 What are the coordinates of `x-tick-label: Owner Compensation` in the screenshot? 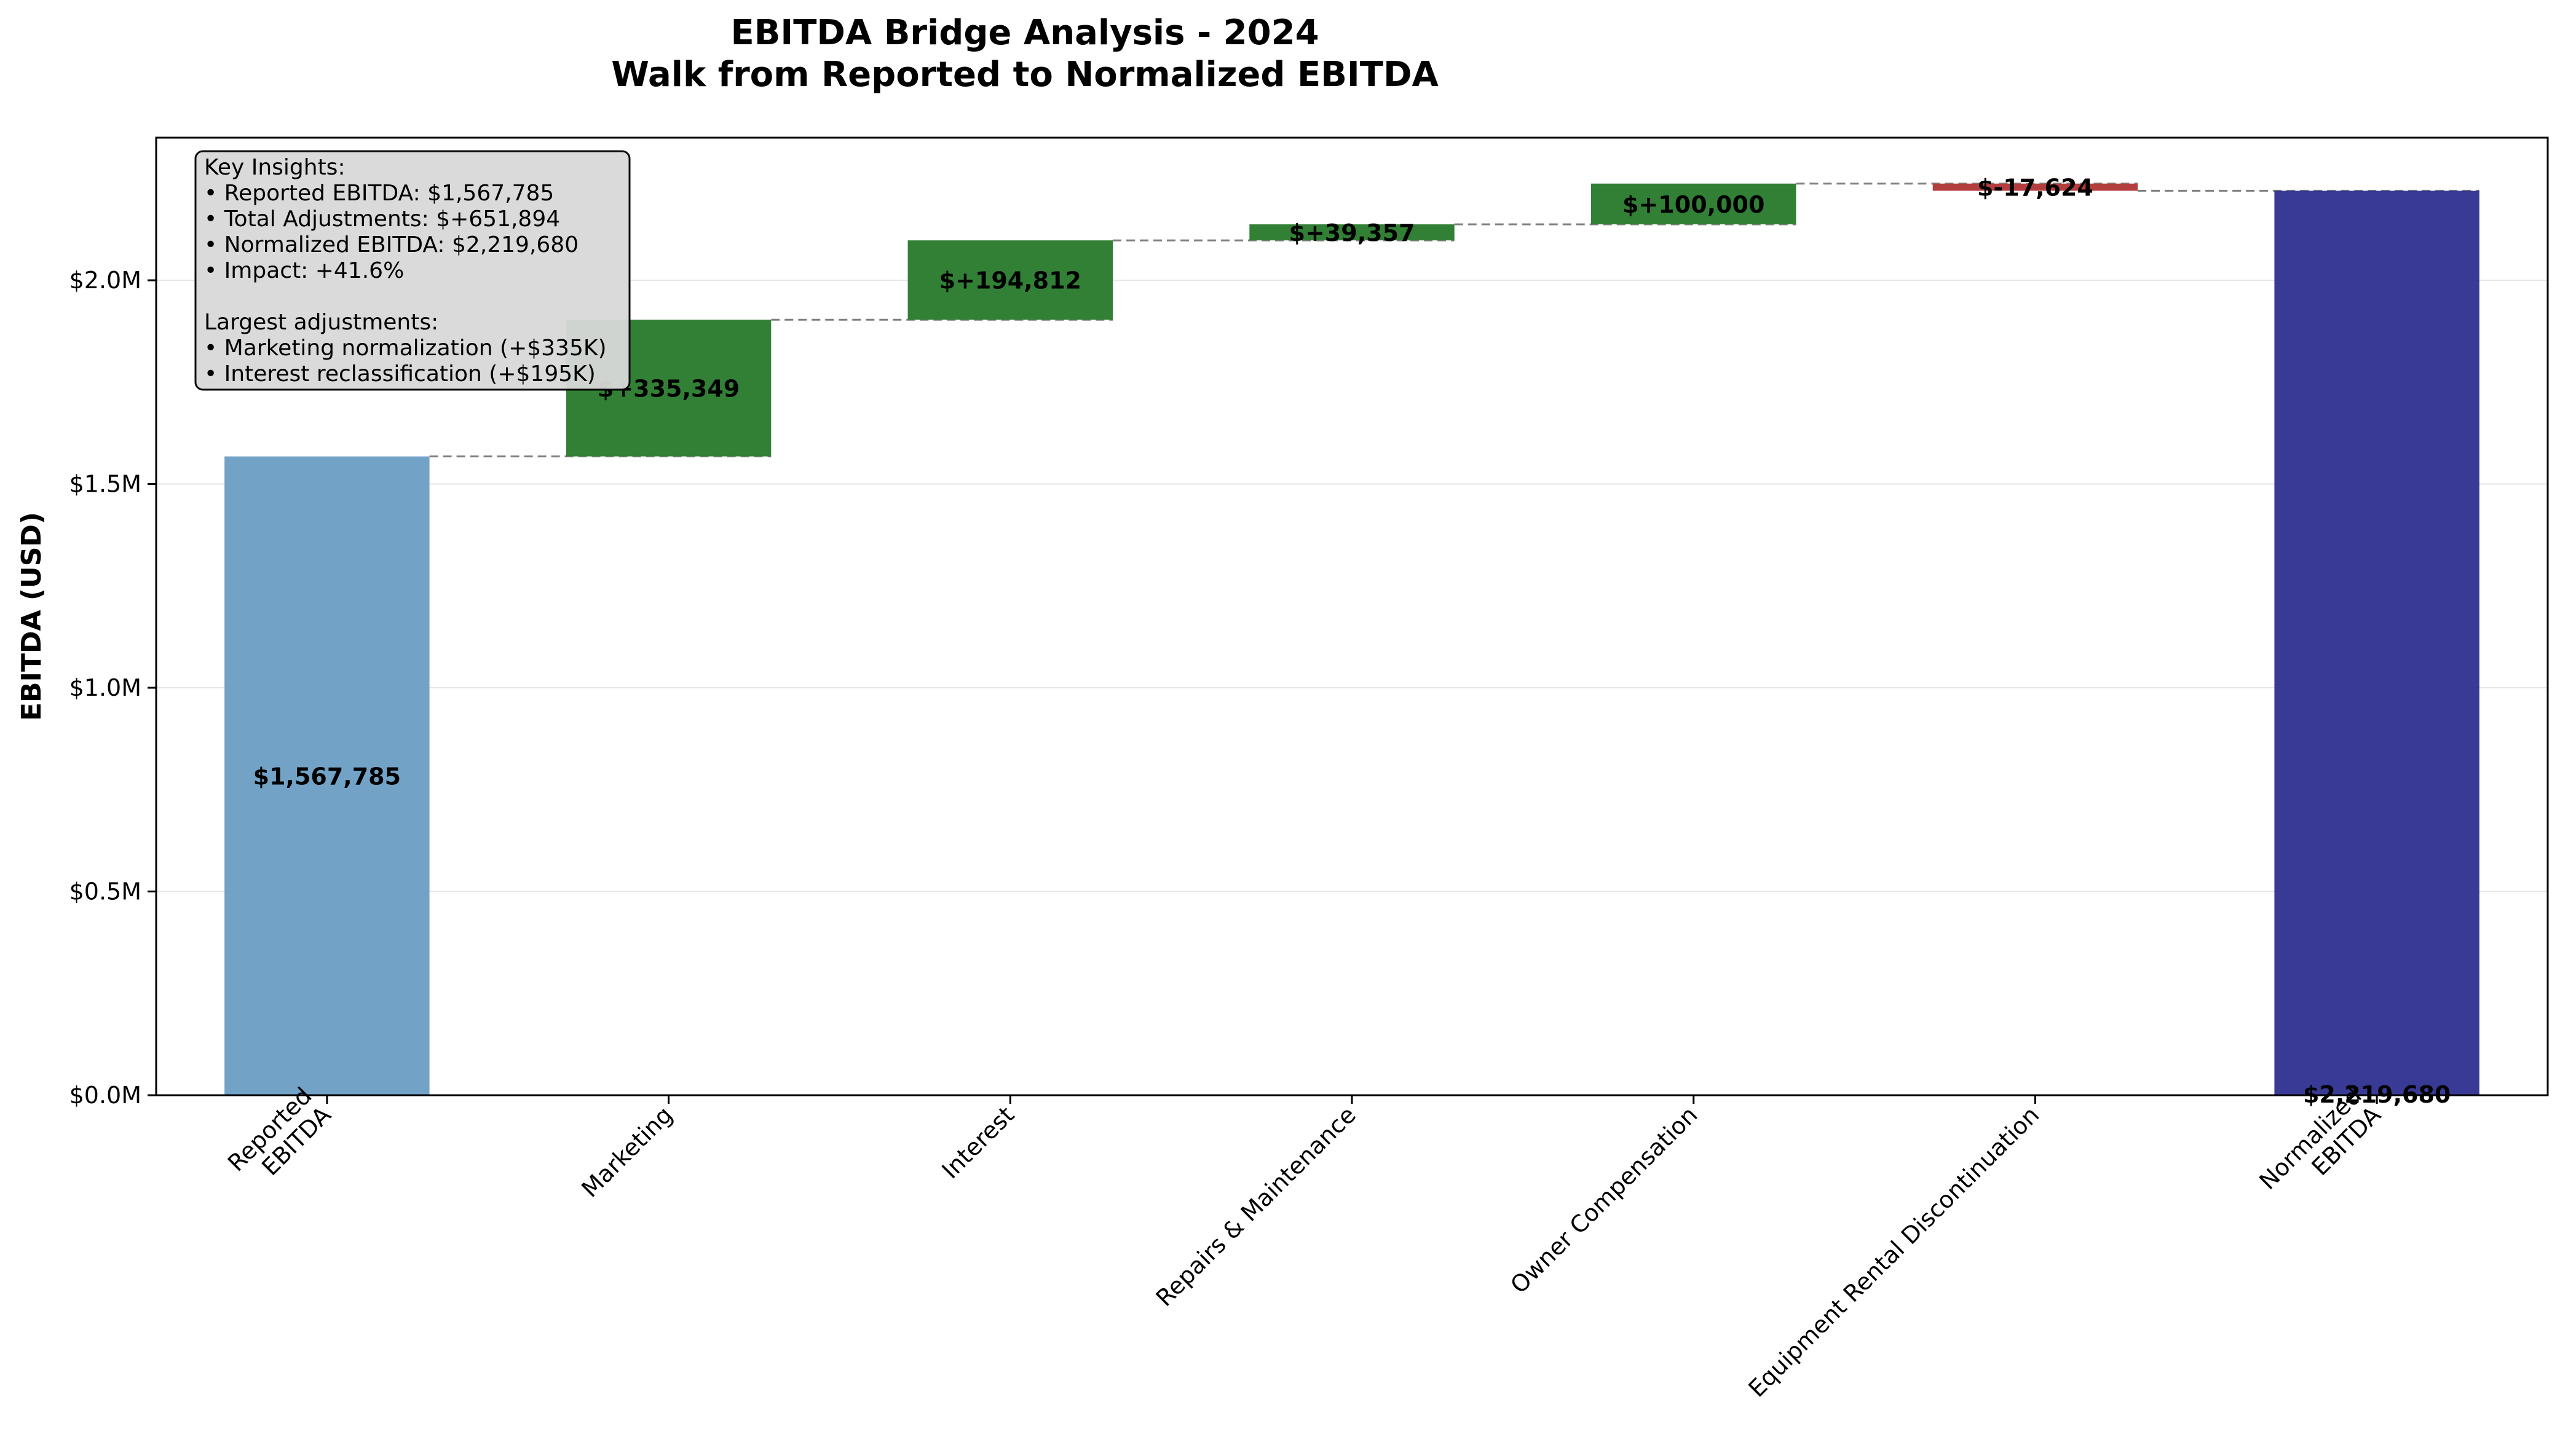 It's located at (1603, 1200).